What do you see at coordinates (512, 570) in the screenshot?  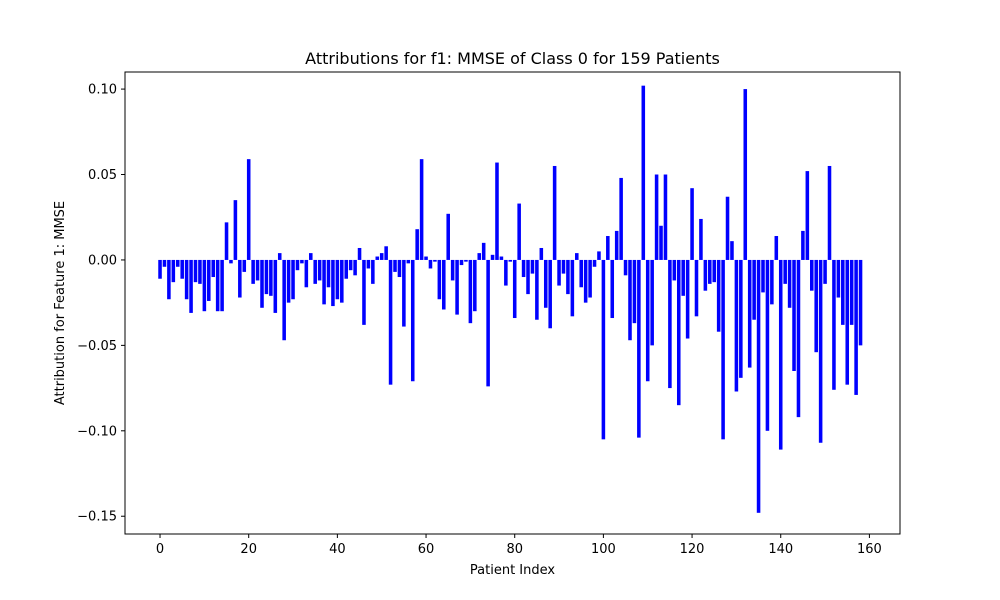 I see `x-axis-label: Patient Index` at bounding box center [512, 570].